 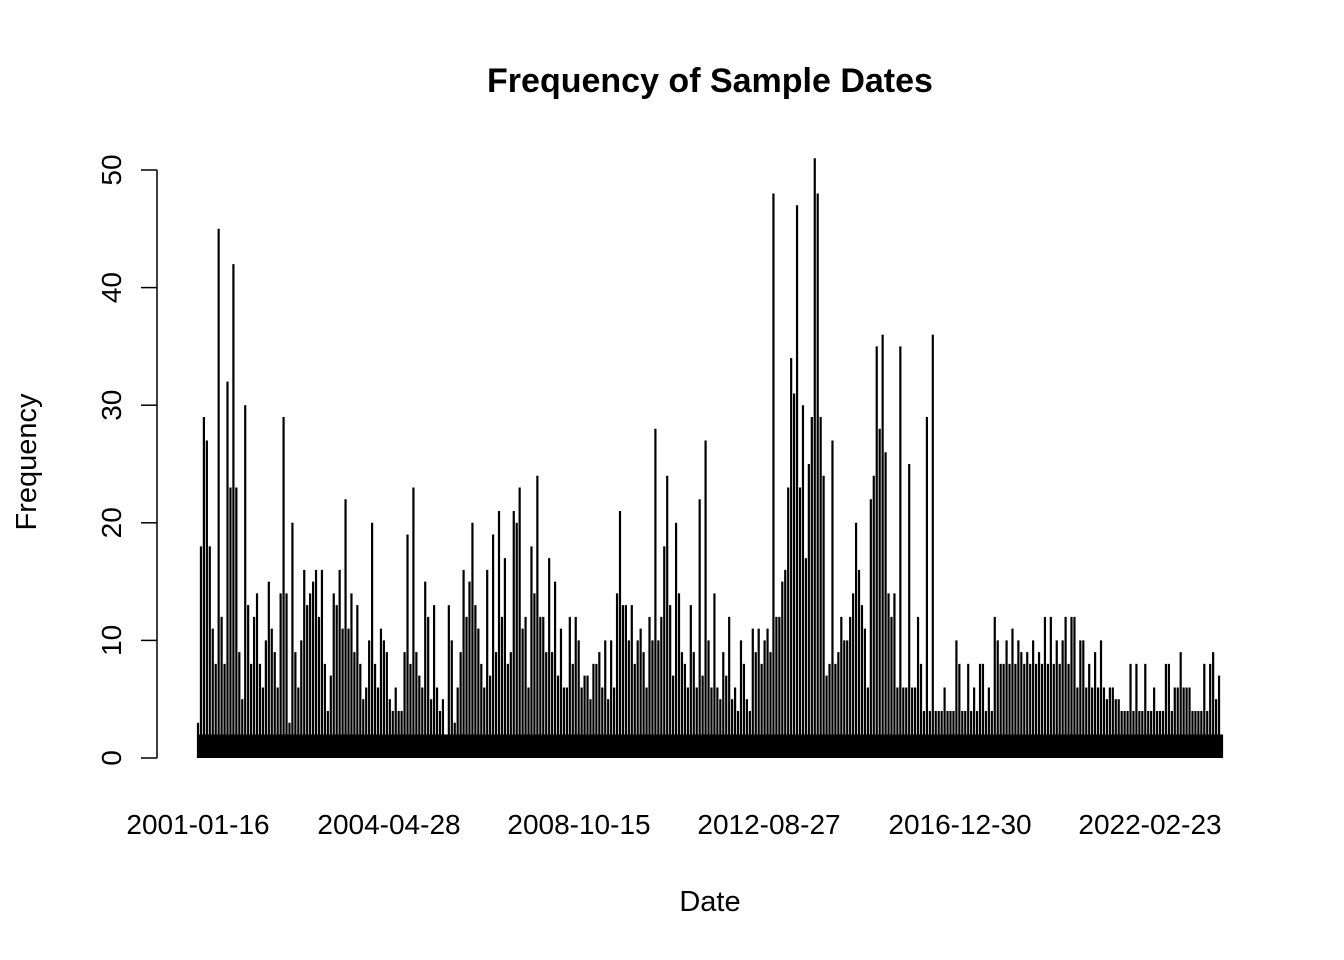 I want to click on y-tick-label: 10, so click(x=111, y=640).